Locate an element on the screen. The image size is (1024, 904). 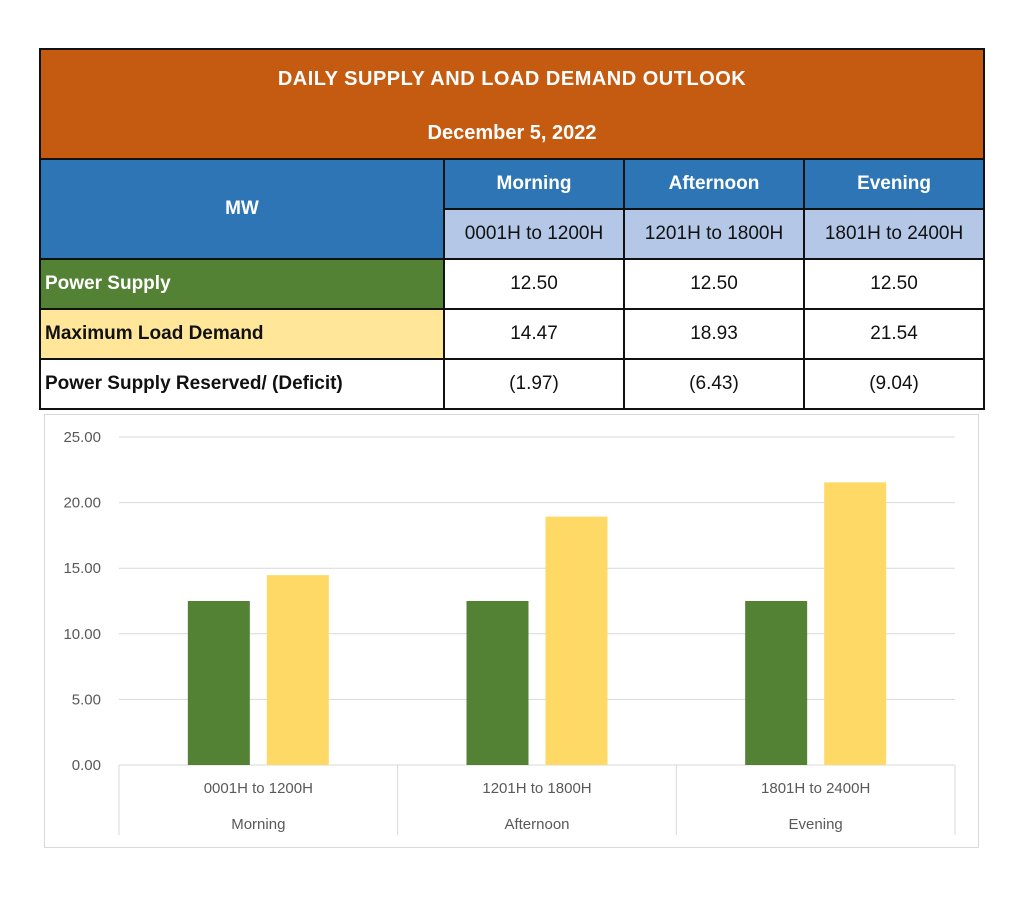
period-evening: Evening is located at coordinates (894, 184).